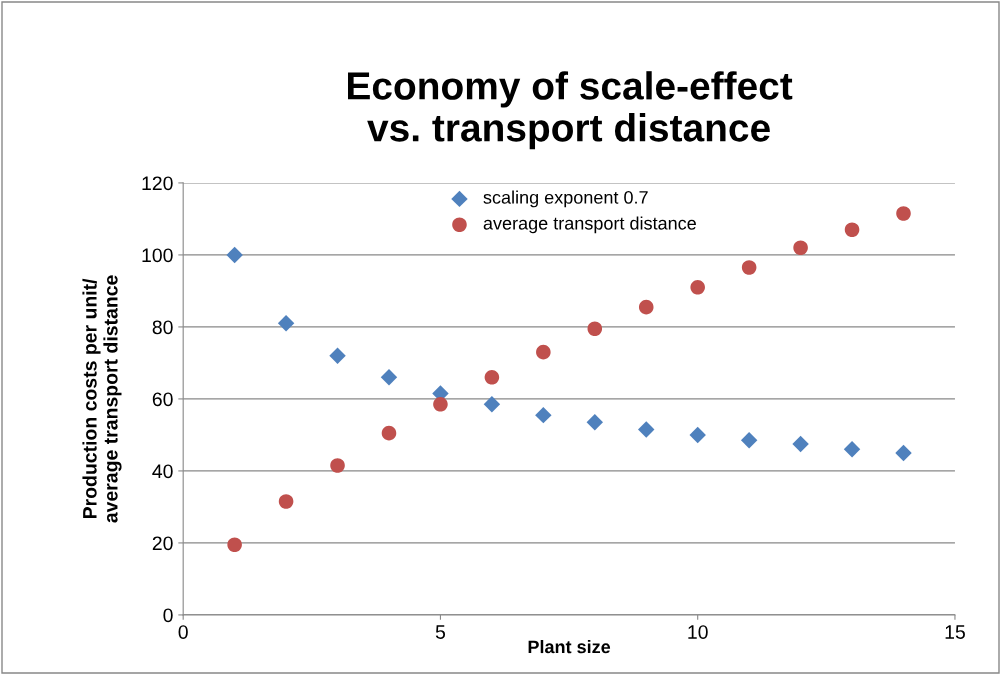  Describe the element at coordinates (698, 632) in the screenshot. I see `x-tick-label: 10` at that location.